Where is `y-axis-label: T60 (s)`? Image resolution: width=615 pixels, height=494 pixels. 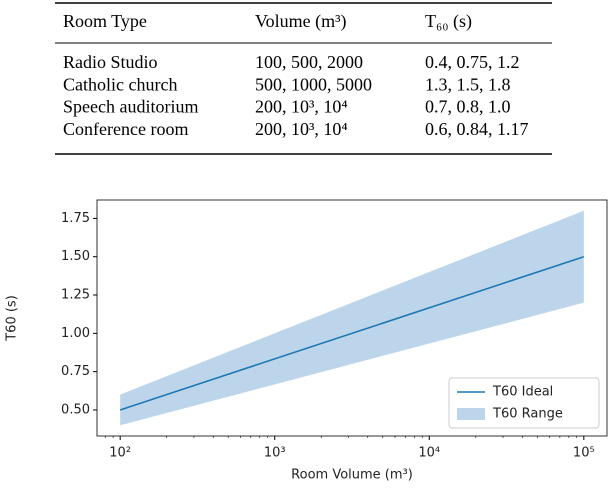
y-axis-label: T60 (s) is located at coordinates (12, 318).